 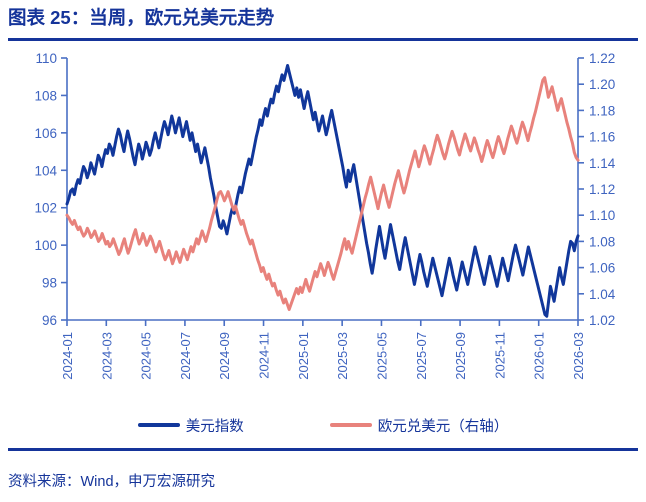 What do you see at coordinates (45, 95) in the screenshot?
I see `y-axis-left-tick-label: 108` at bounding box center [45, 95].